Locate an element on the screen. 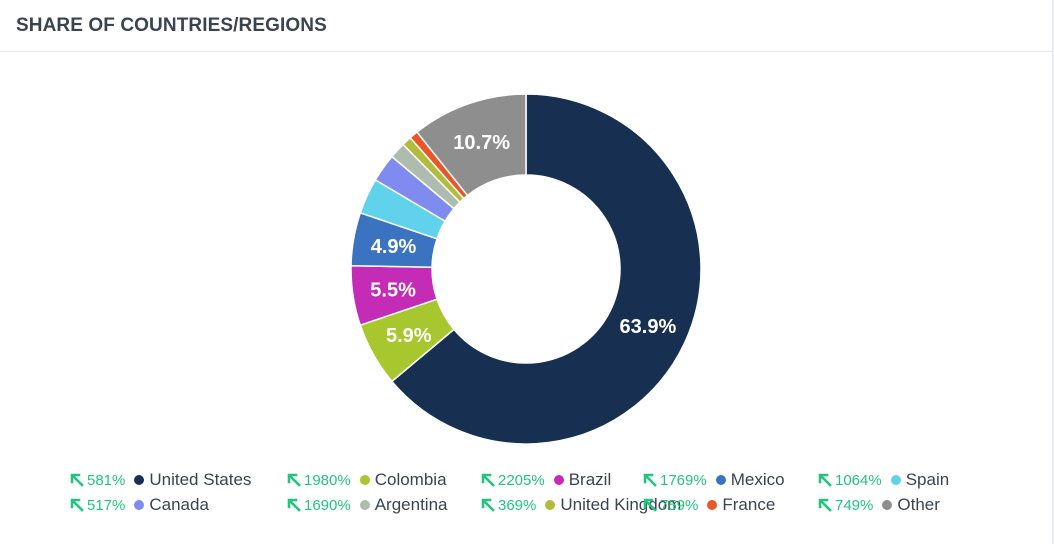 The image size is (1054, 544). slice-label-colombia: 5.9% is located at coordinates (409, 336).